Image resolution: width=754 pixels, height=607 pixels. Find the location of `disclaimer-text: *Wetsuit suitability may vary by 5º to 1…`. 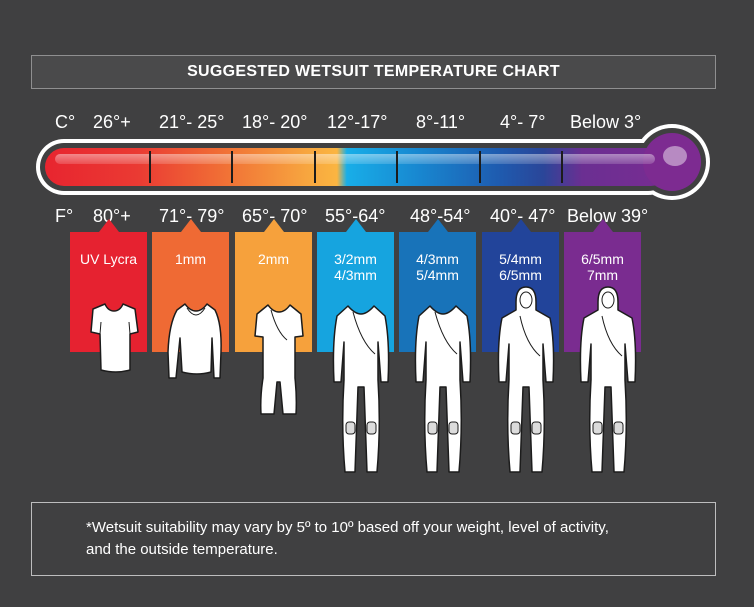

disclaimer-text: *Wetsuit suitability may vary by 5º to 1… is located at coordinates (347, 538).